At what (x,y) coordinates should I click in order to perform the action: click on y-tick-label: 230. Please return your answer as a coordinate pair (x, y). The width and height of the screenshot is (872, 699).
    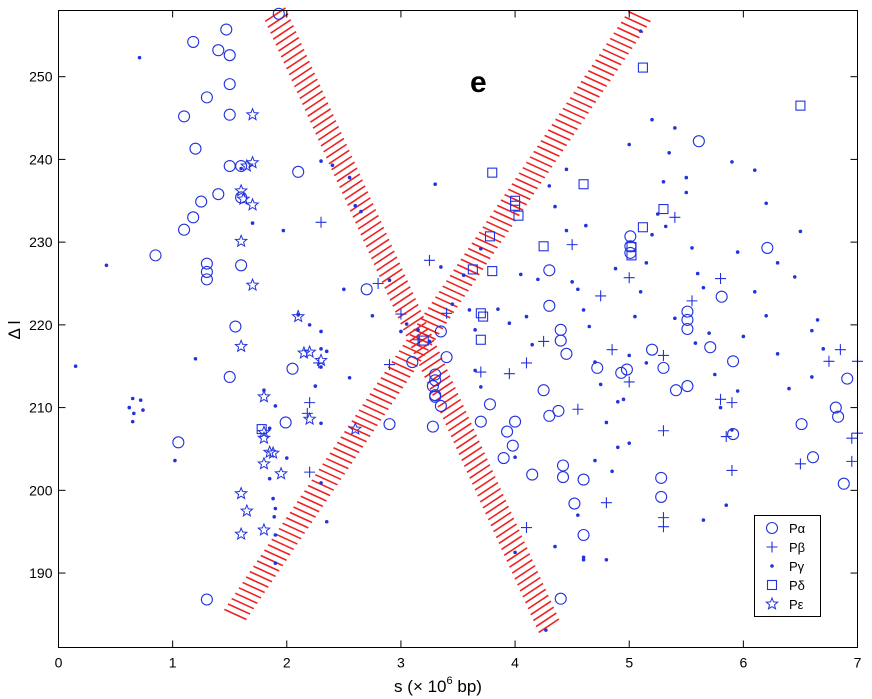
    Looking at the image, I should click on (41, 242).